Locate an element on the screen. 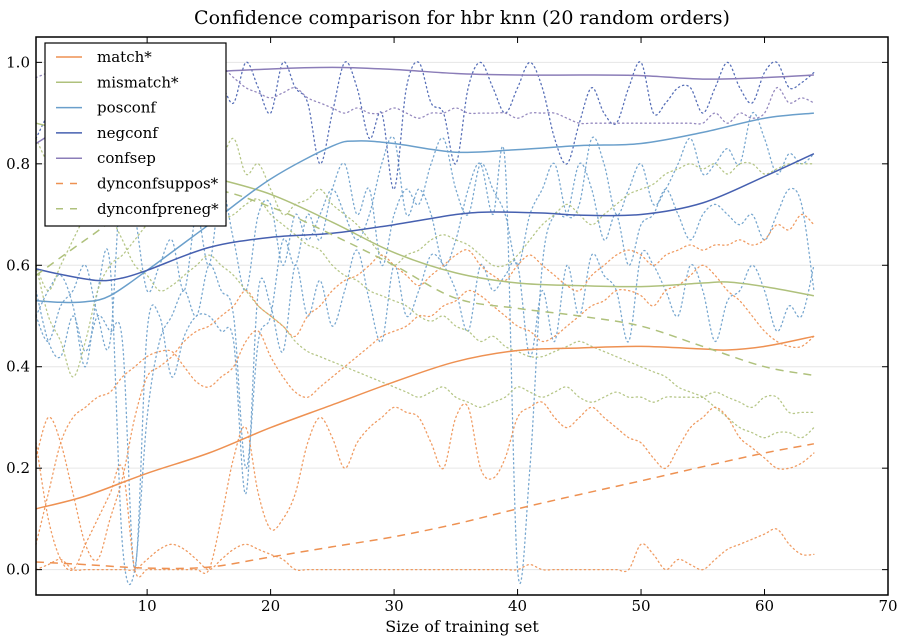 This screenshot has height=644, width=906. y-tick-label: 0.8 is located at coordinates (18, 164).